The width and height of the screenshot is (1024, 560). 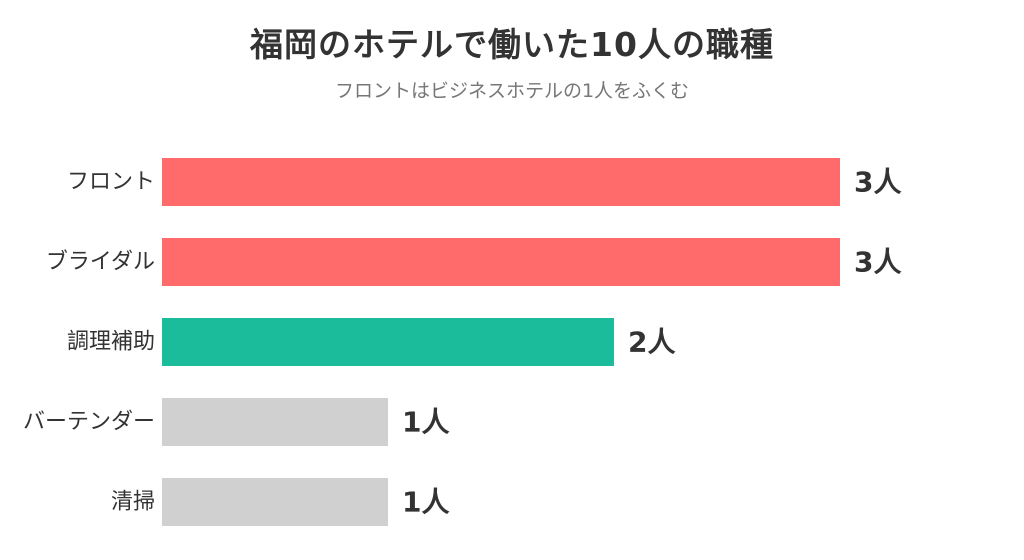 I want to click on value-label-3: 1人, so click(x=425, y=422).